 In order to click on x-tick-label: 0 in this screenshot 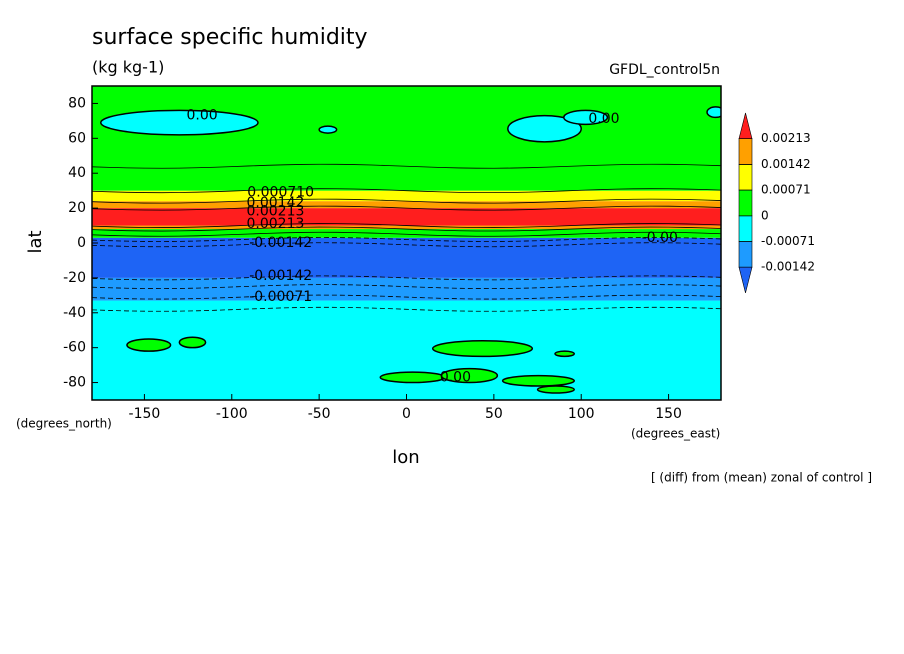, I will do `click(406, 414)`.